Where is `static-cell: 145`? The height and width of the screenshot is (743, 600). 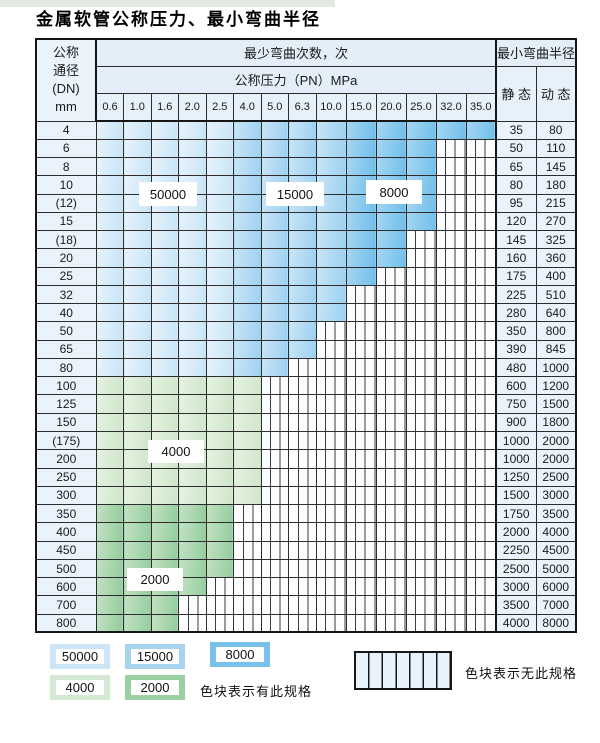 static-cell: 145 is located at coordinates (516, 240).